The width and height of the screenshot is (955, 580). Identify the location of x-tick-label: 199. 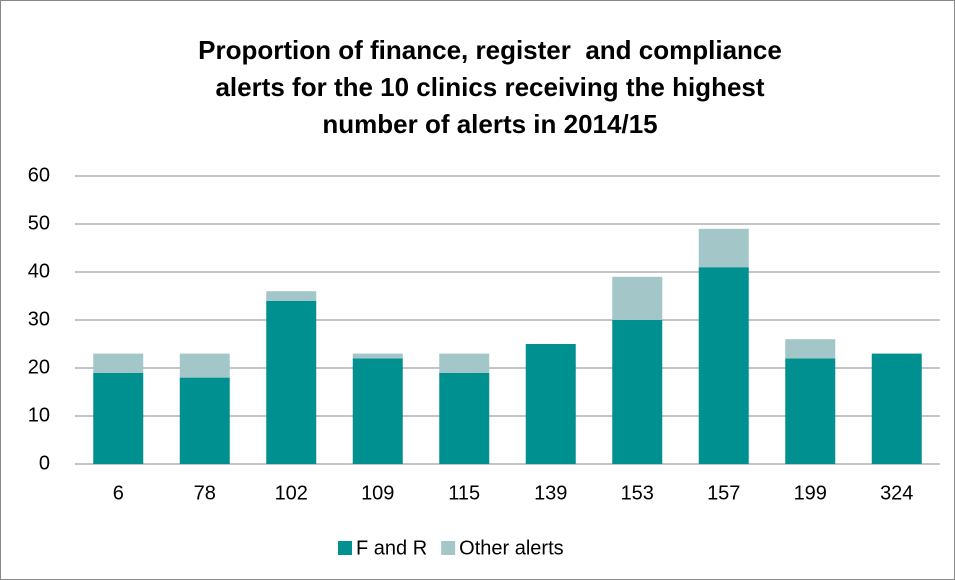
(810, 493).